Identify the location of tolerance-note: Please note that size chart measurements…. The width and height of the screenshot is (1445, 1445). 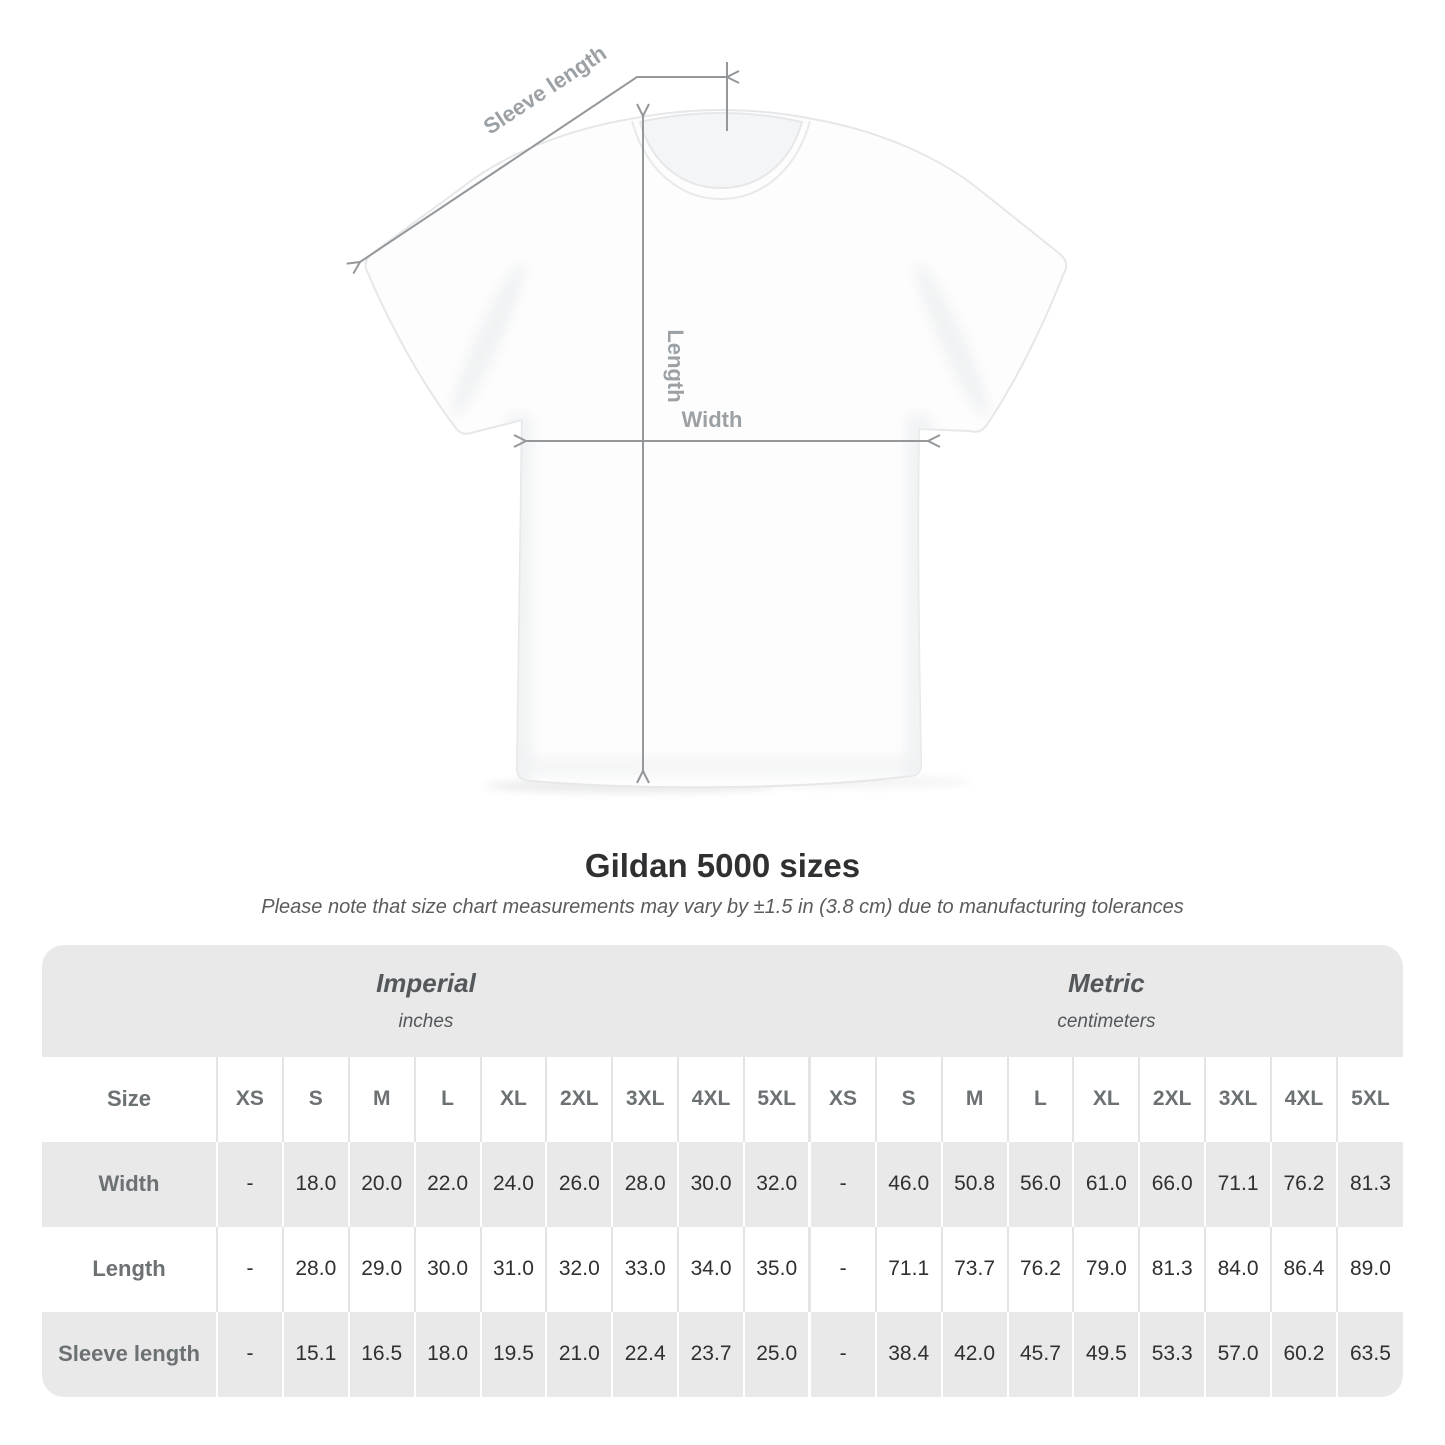
(722, 906).